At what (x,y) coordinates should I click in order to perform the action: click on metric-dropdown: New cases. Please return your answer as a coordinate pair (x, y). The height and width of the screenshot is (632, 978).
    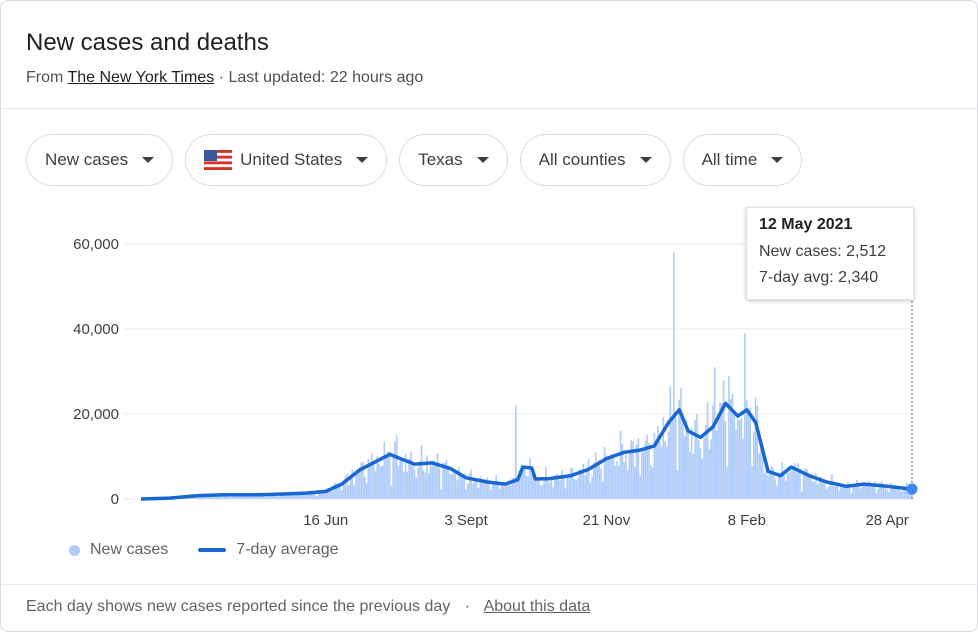
    Looking at the image, I should click on (100, 160).